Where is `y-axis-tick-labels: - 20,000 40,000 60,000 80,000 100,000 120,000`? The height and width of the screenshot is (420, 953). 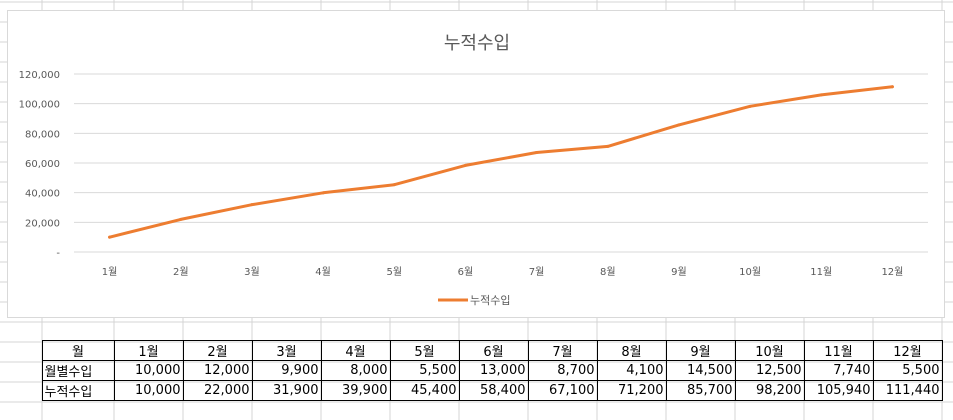 y-axis-tick-labels: - 20,000 40,000 60,000 80,000 100,000 120,000 is located at coordinates (40, 164).